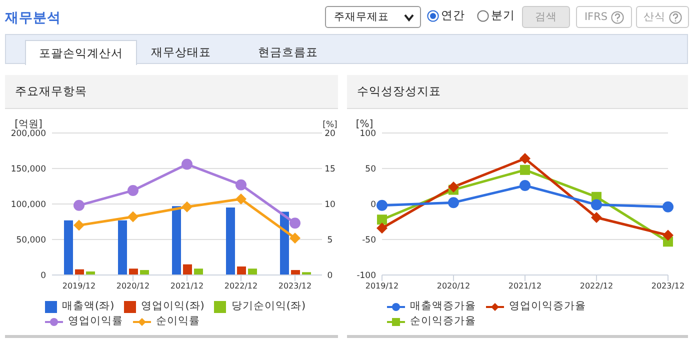 The image size is (694, 342). I want to click on text: 현금흐름표, so click(288, 52).